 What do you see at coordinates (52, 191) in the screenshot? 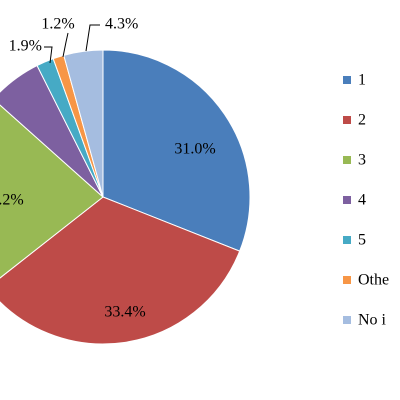
I see `pie-slice` at bounding box center [52, 191].